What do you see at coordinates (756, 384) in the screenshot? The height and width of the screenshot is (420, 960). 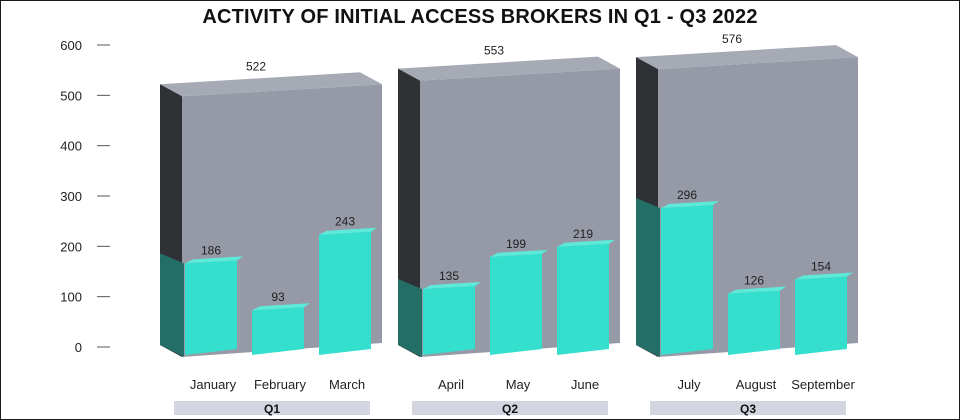 I see `month-category-label: August` at bounding box center [756, 384].